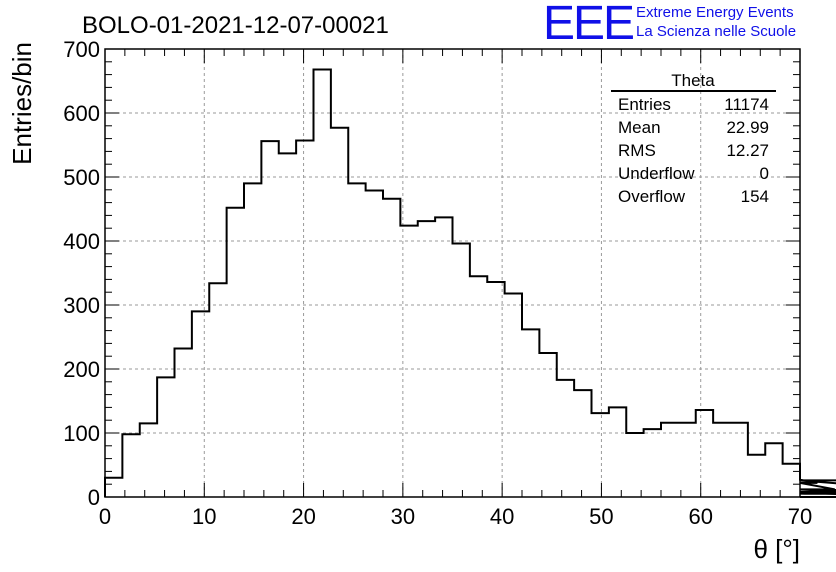 This screenshot has height=572, width=836. Describe the element at coordinates (639, 127) in the screenshot. I see `stats-label-mean: Mean` at that location.